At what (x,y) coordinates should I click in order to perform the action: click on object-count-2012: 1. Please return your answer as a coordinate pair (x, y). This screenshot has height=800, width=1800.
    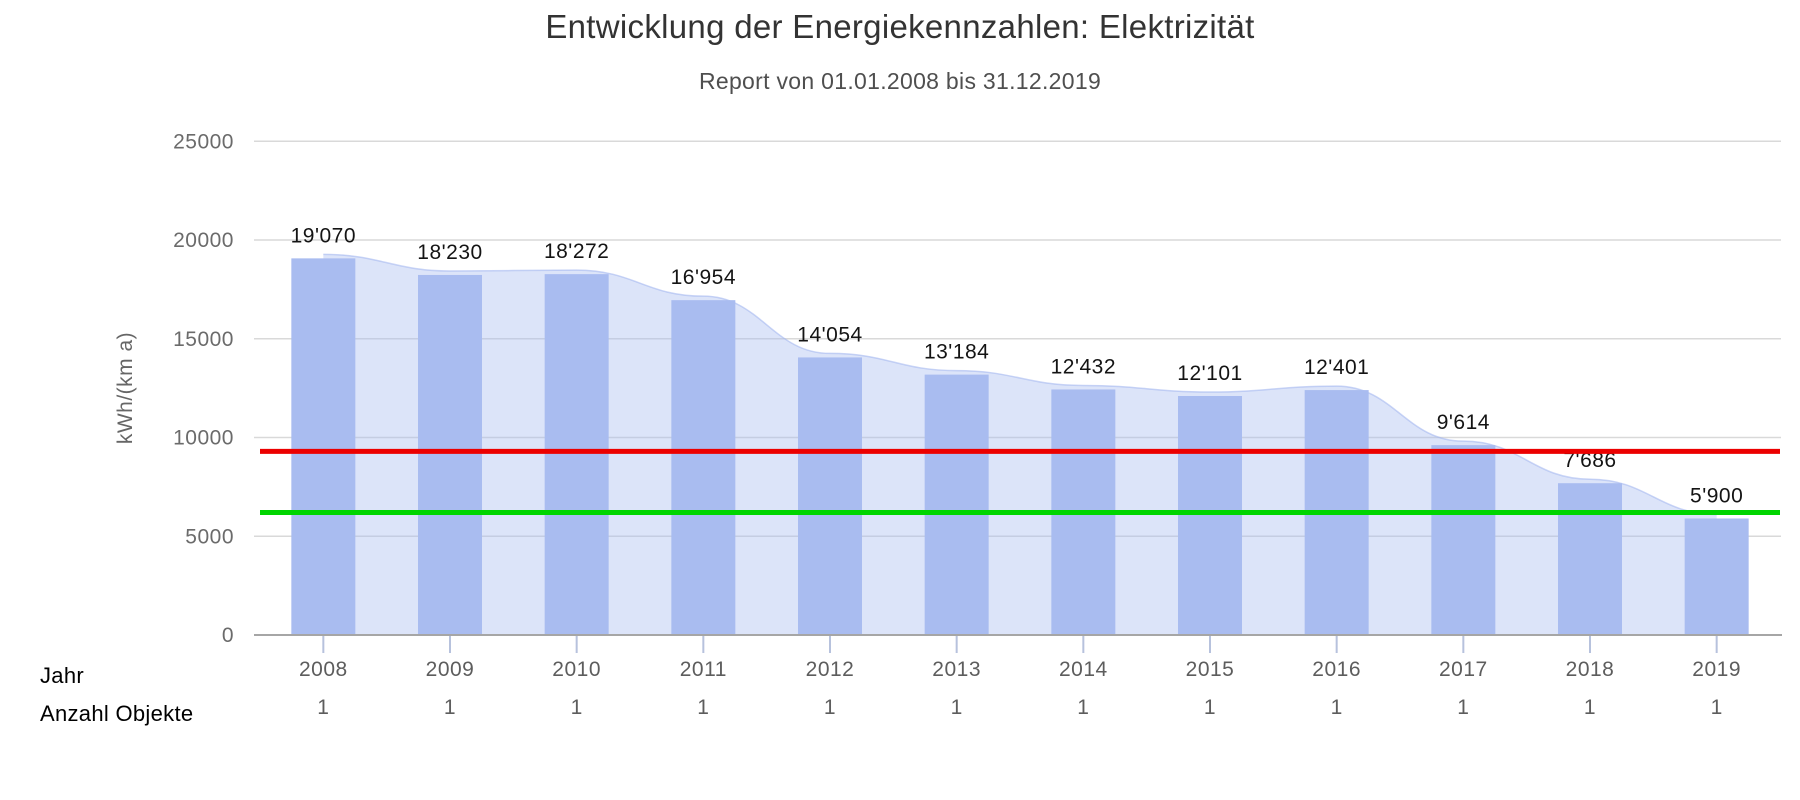
    Looking at the image, I should click on (830, 707).